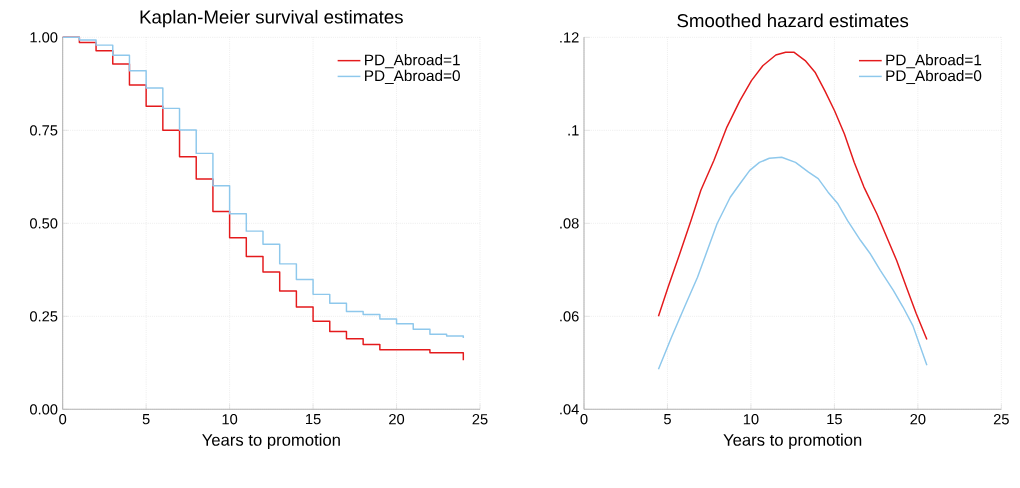  I want to click on y-tick-label: 0.00, so click(43, 409).